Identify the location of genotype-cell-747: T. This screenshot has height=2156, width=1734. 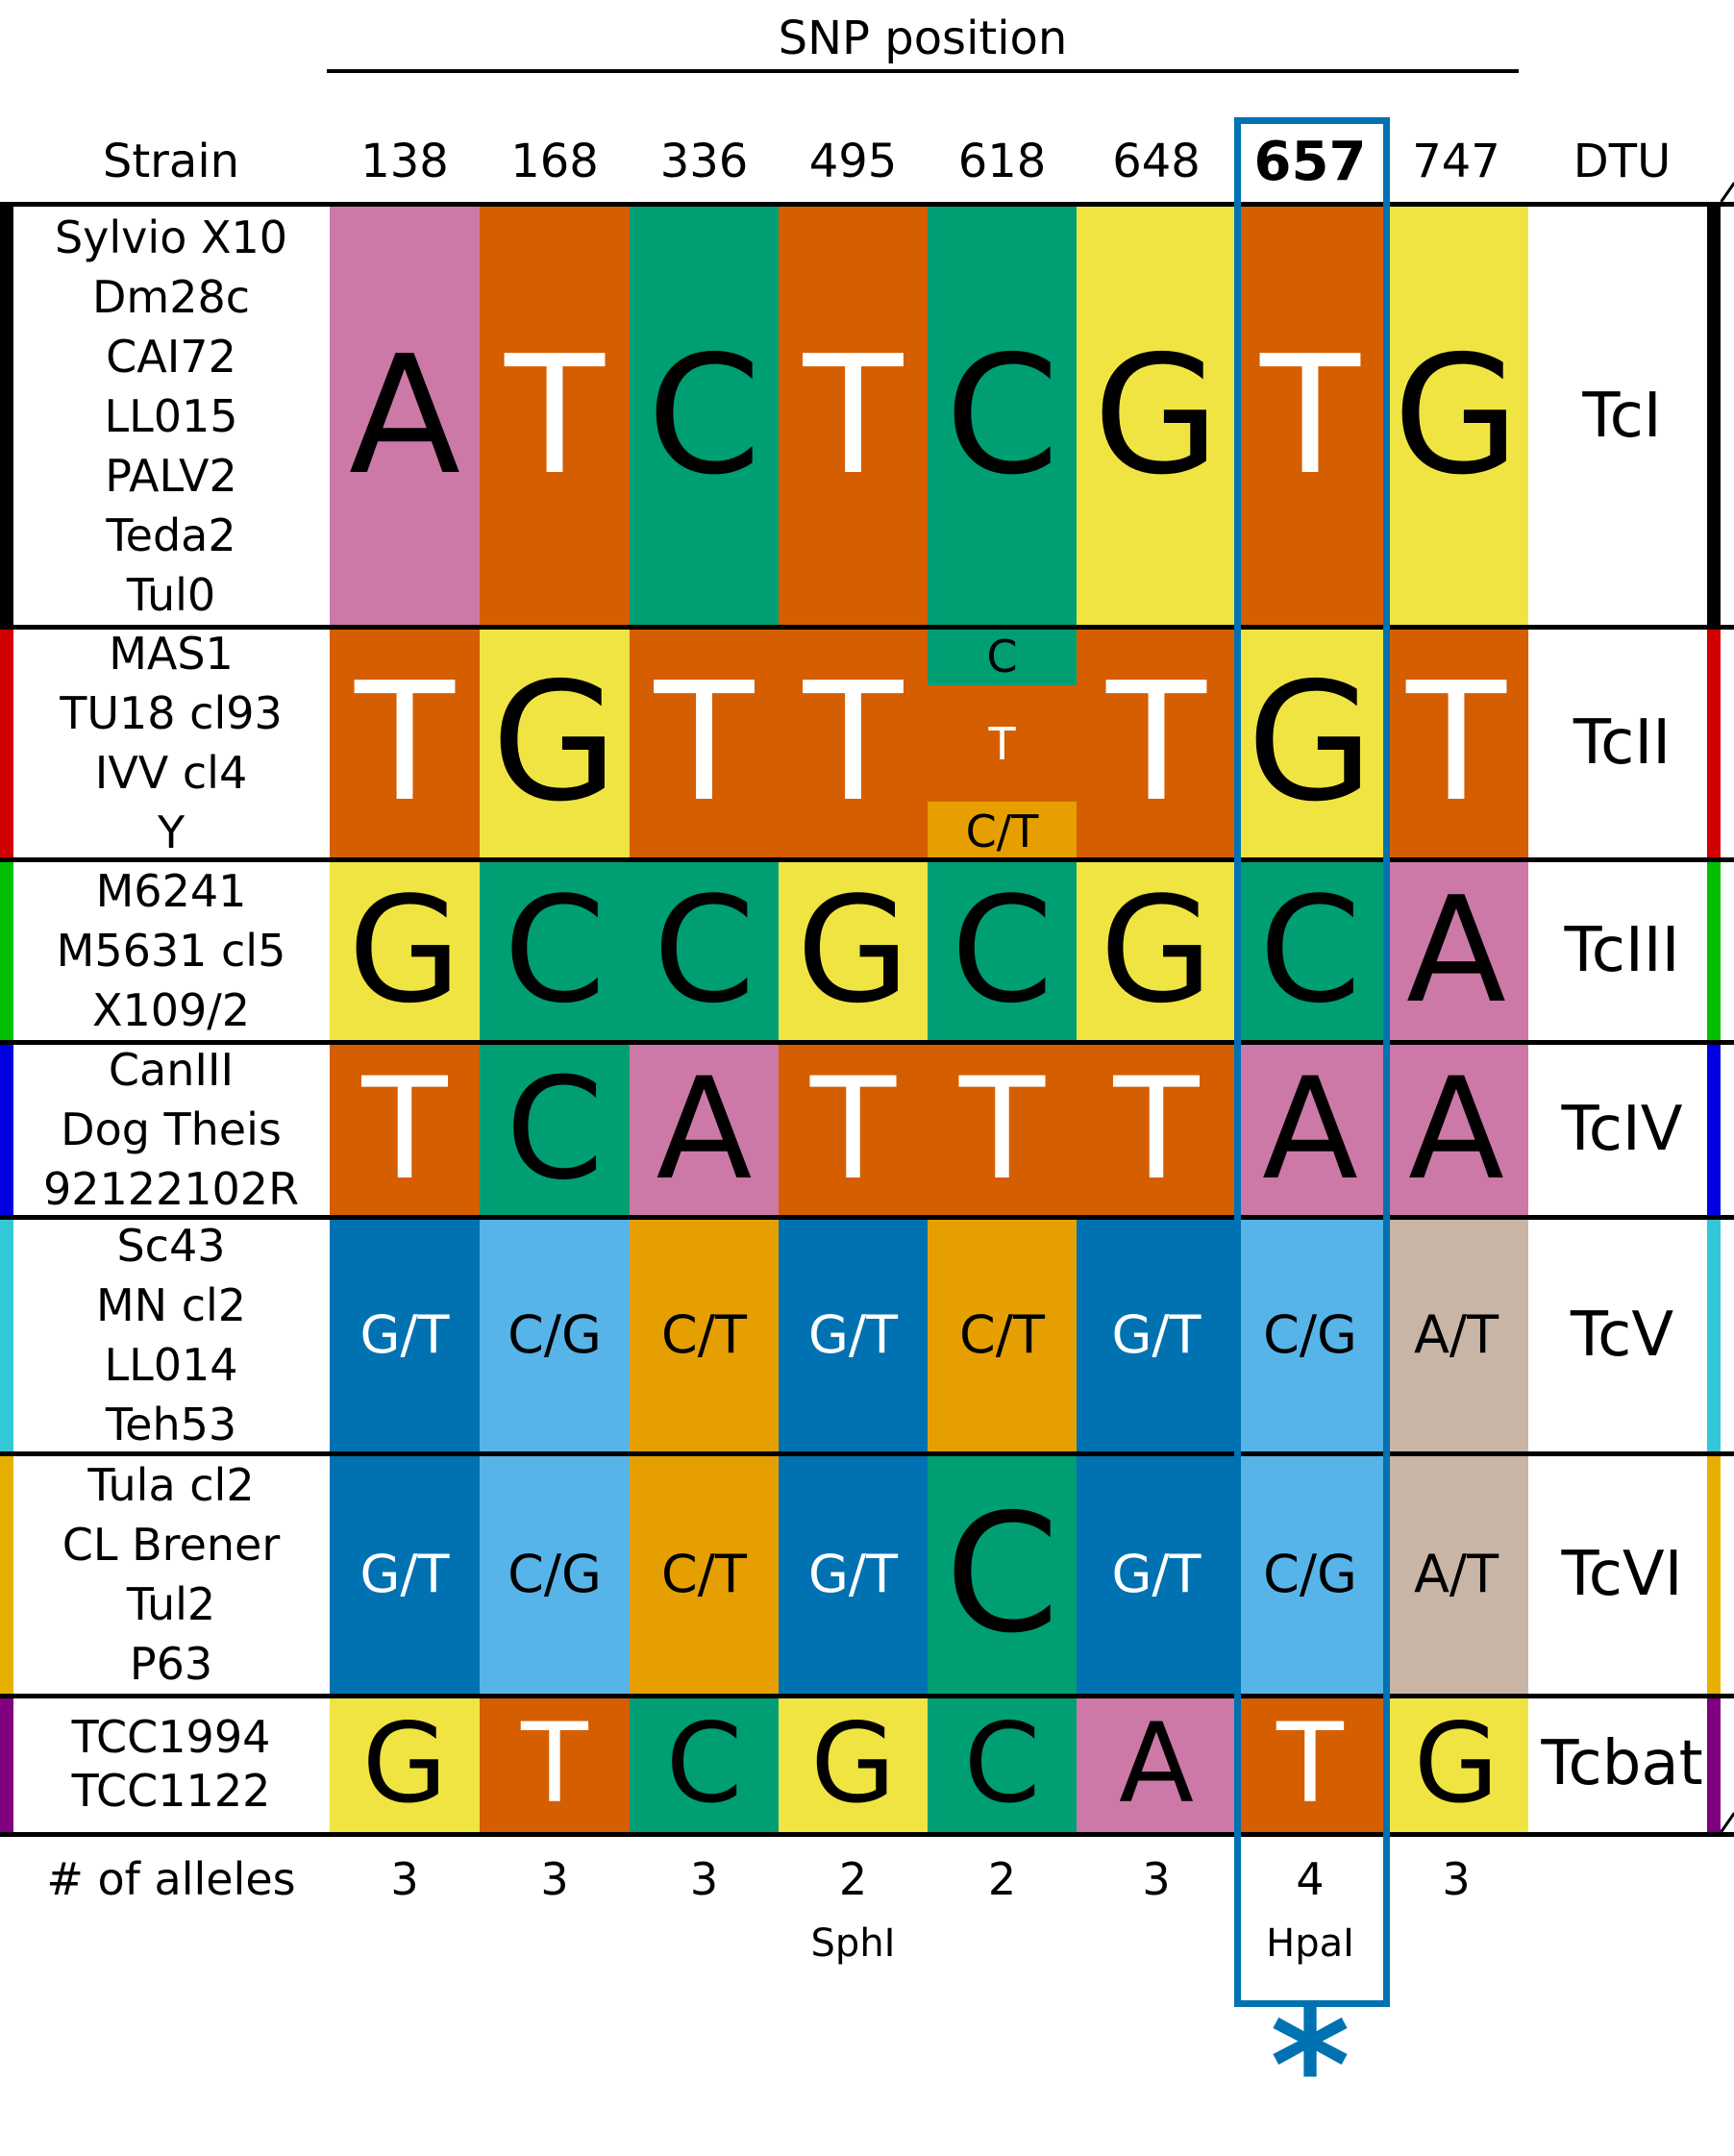
(1456, 743).